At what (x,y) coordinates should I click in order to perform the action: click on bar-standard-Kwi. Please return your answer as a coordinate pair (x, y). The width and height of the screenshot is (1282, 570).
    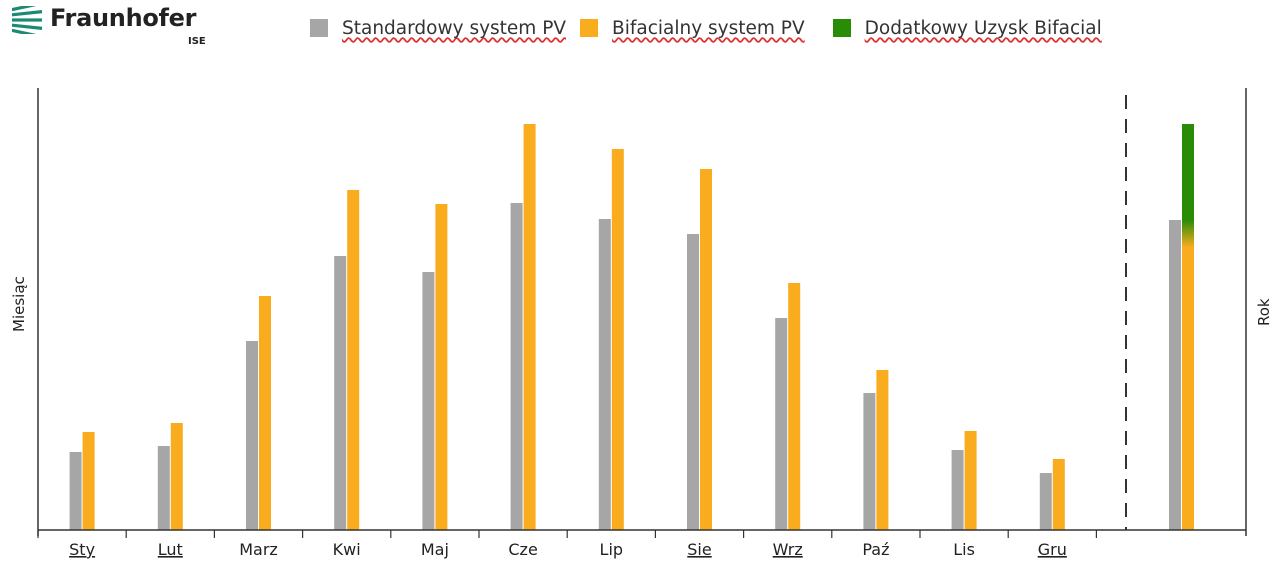
    Looking at the image, I should click on (340, 393).